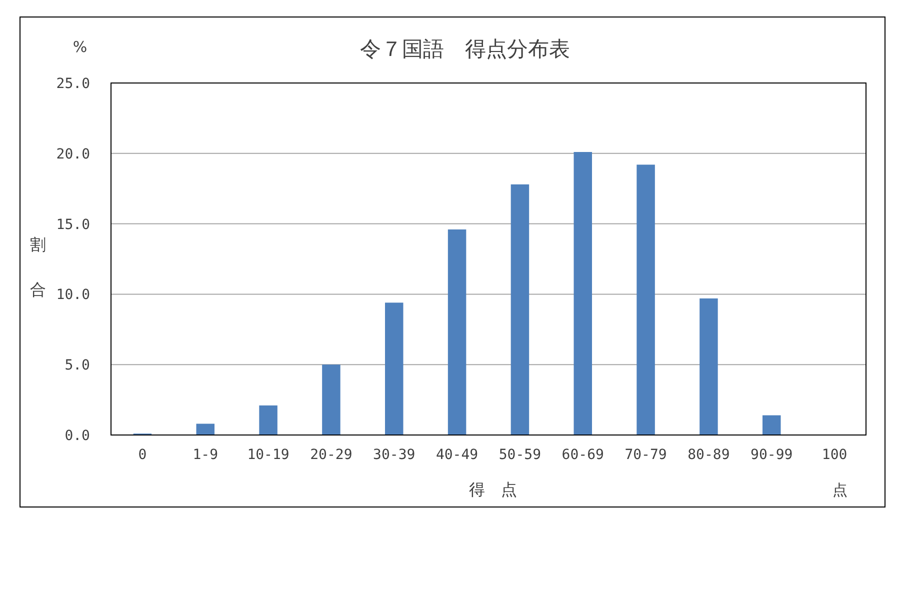  I want to click on x-tick-label: 30-39, so click(394, 455).